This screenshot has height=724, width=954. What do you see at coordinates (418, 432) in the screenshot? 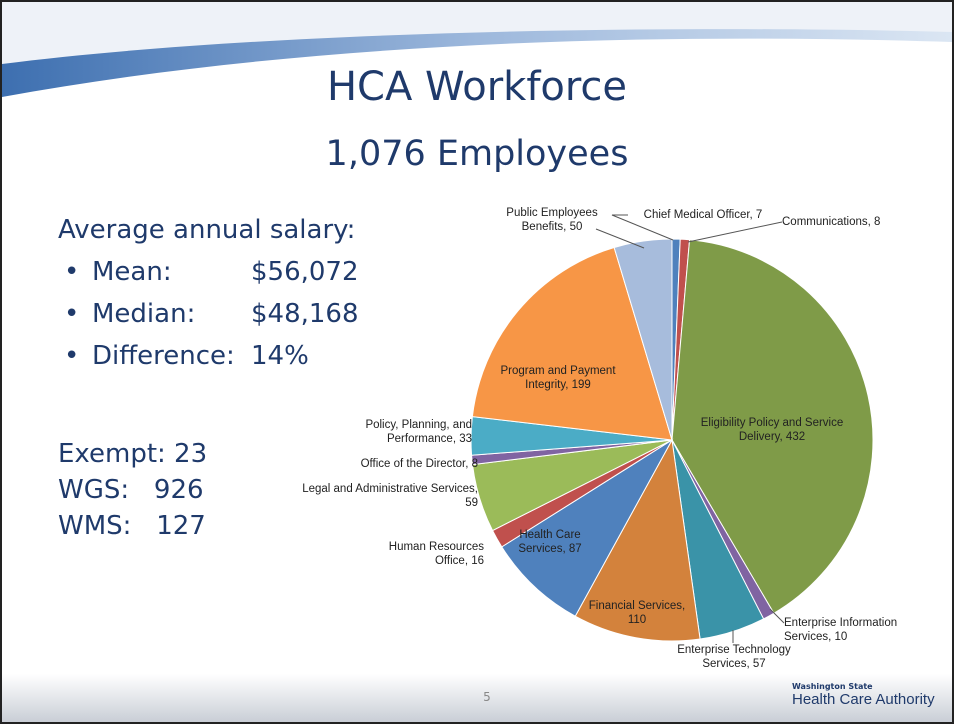
I see `data-label: Policy, Planning, and Performance, 33` at bounding box center [418, 432].